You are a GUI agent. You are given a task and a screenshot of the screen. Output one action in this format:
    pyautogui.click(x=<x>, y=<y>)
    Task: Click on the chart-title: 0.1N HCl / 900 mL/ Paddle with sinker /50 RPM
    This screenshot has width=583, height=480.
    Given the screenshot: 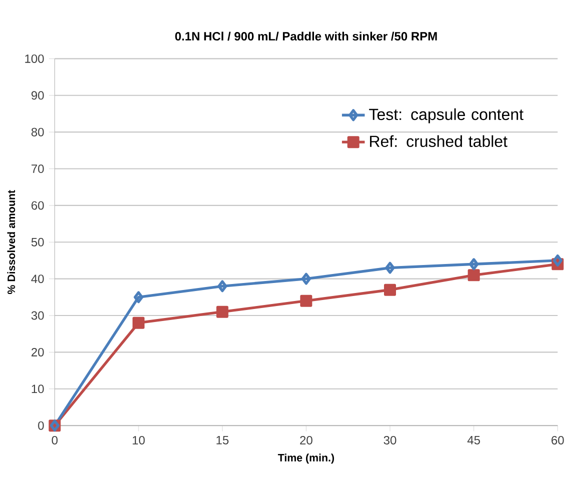 What is the action you would take?
    pyautogui.click(x=306, y=36)
    